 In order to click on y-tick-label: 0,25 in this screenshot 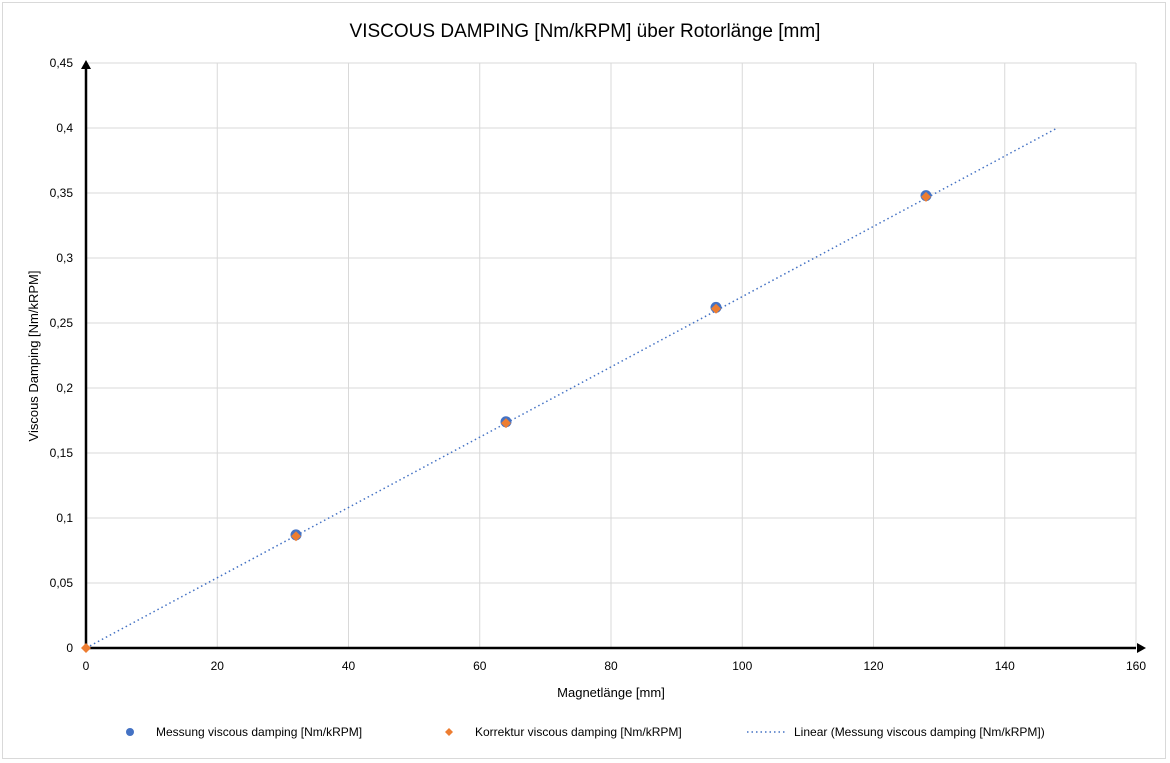, I will do `click(62, 323)`.